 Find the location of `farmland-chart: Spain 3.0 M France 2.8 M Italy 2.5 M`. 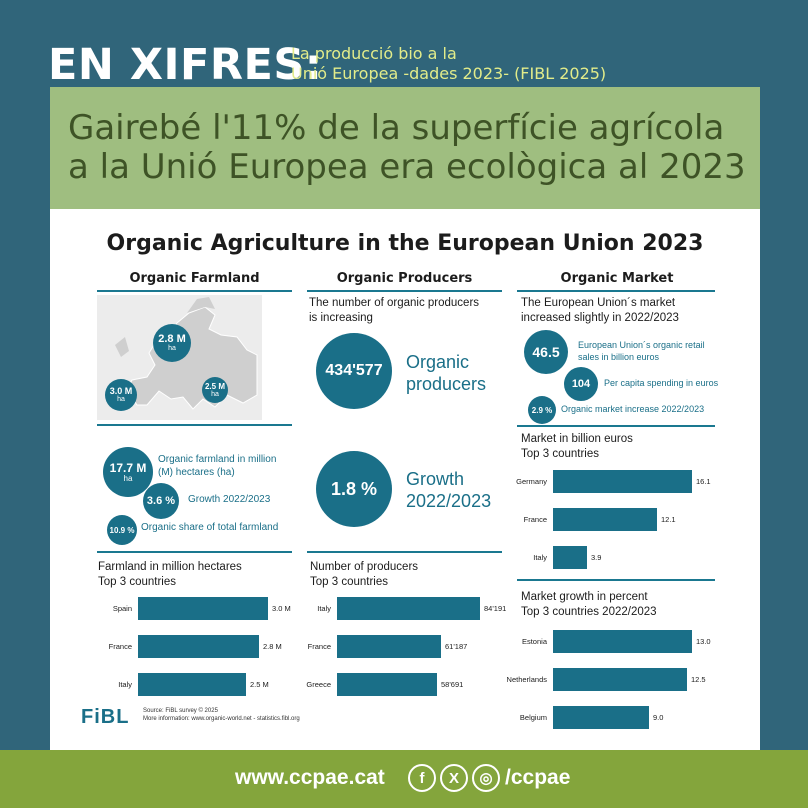

farmland-chart: Spain 3.0 M France 2.8 M Italy 2.5 M is located at coordinates (195, 647).